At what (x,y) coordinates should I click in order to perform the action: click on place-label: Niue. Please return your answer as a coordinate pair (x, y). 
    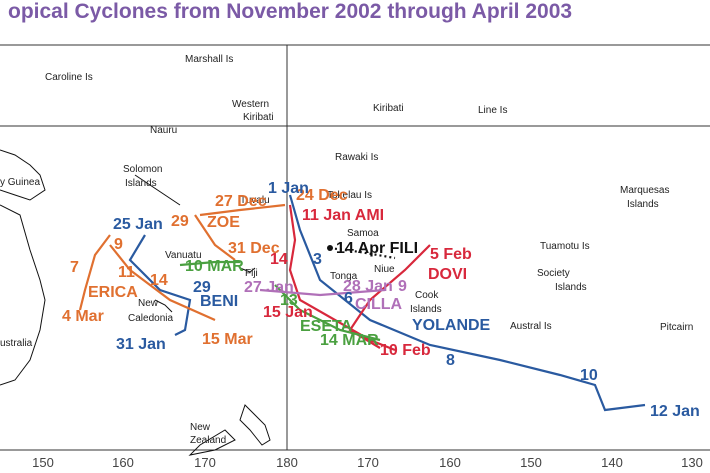
    Looking at the image, I should click on (384, 269).